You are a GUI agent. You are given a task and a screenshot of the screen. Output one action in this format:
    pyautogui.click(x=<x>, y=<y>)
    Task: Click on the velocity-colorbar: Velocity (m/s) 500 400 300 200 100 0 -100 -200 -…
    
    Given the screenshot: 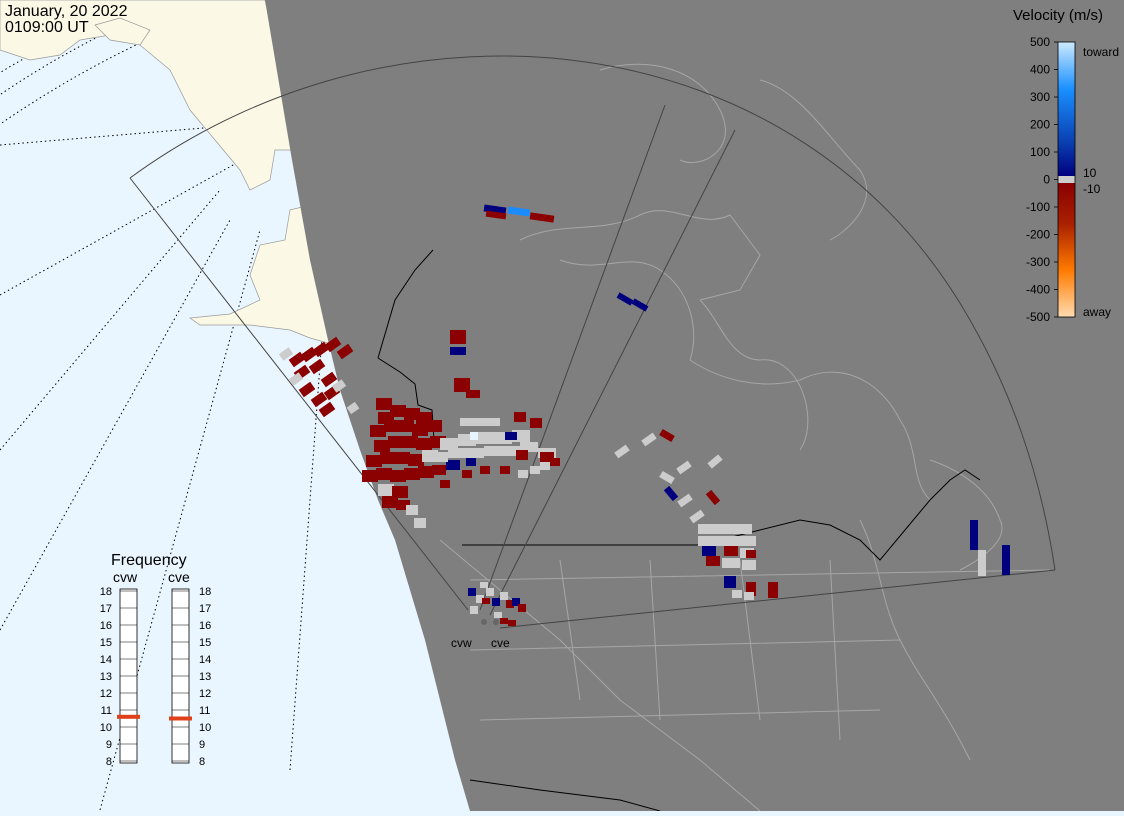 What is the action you would take?
    pyautogui.click(x=1066, y=165)
    